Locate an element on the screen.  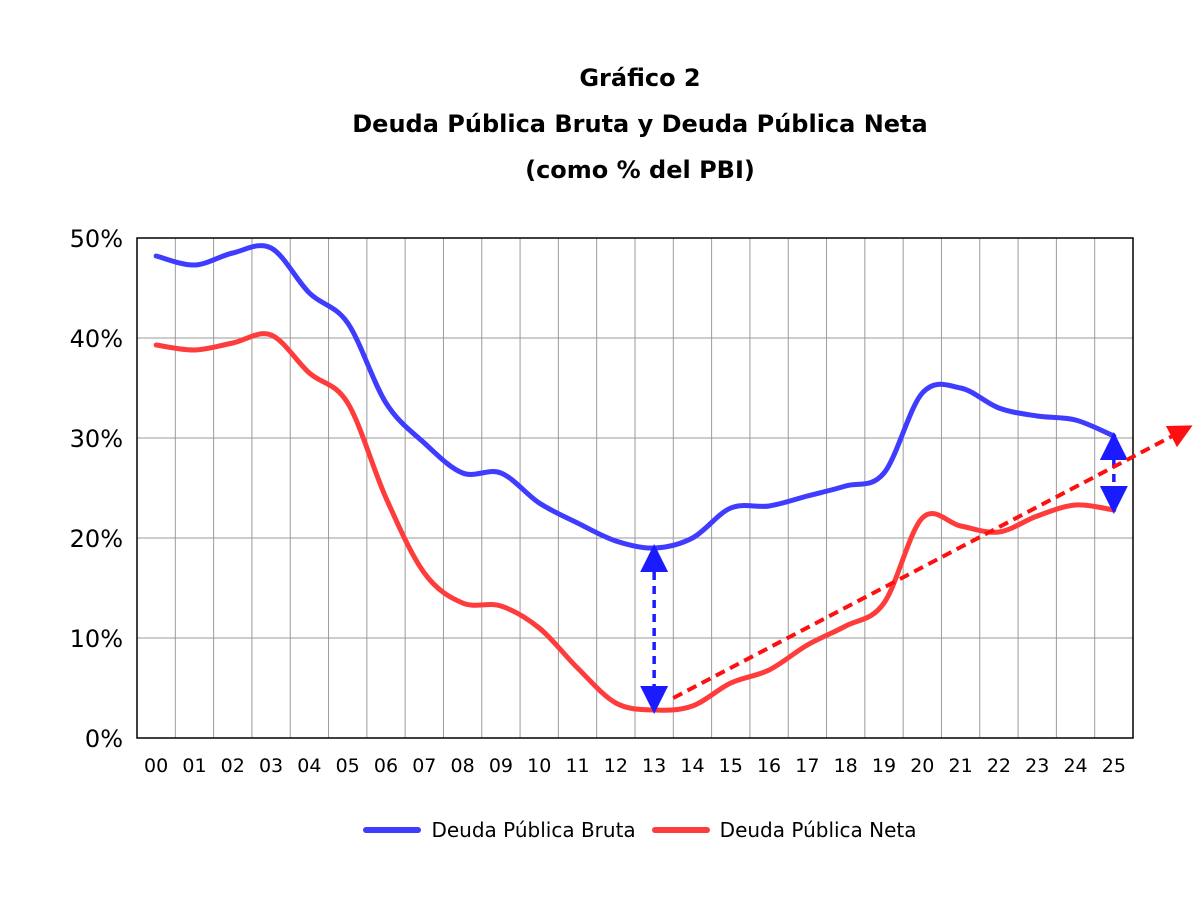
legend: Deuda Pública Bruta Deuda Pública Neta is located at coordinates (600, 830).